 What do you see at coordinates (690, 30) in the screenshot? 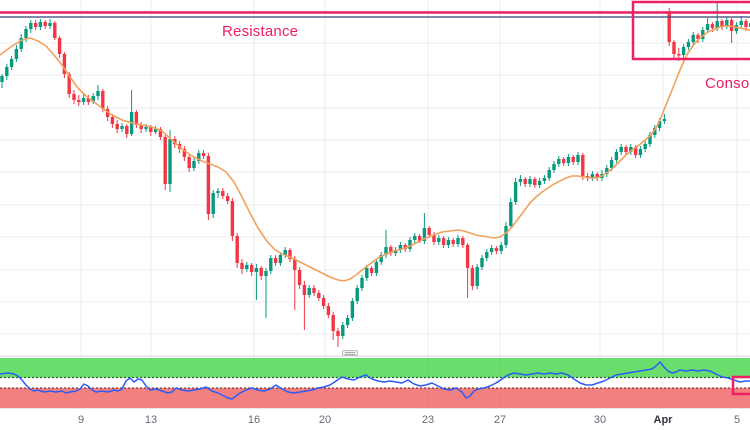
I see `consolidation-box` at bounding box center [690, 30].